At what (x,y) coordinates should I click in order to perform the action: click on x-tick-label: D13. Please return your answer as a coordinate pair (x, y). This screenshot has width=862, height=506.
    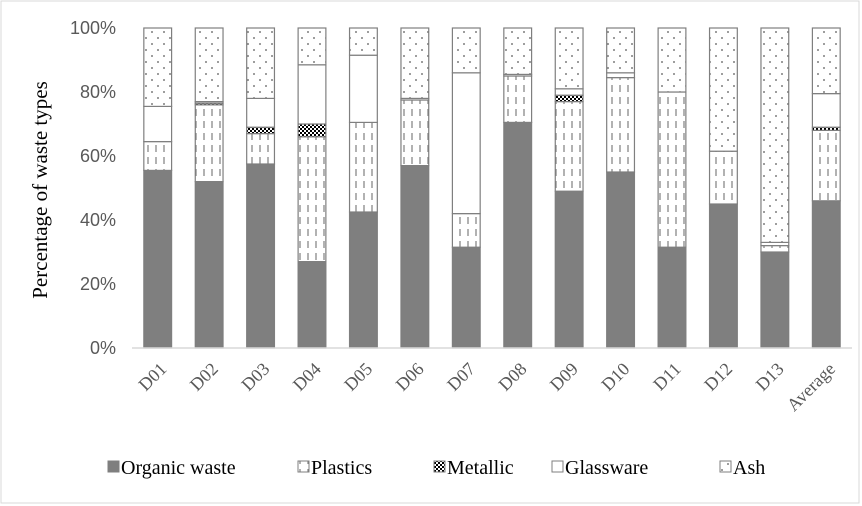
    Looking at the image, I should click on (770, 377).